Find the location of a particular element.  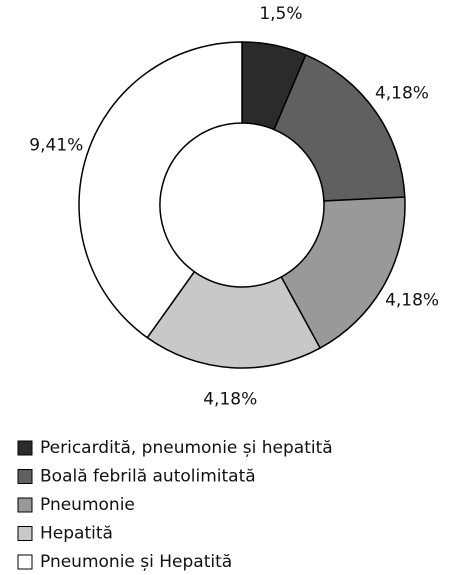

legend-label: Boală febrilă autolimitată is located at coordinates (148, 477).